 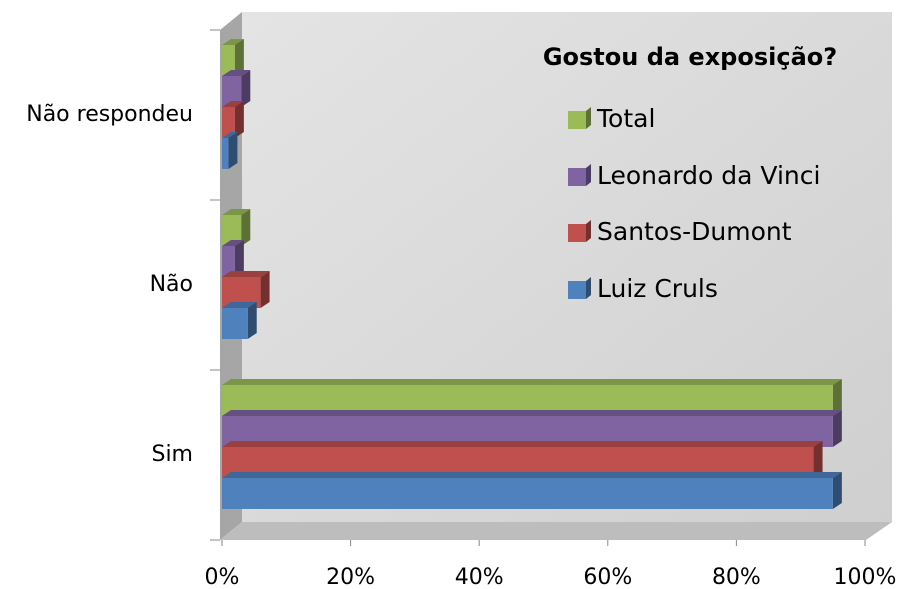 I want to click on legend-label: Total, so click(x=625, y=118).